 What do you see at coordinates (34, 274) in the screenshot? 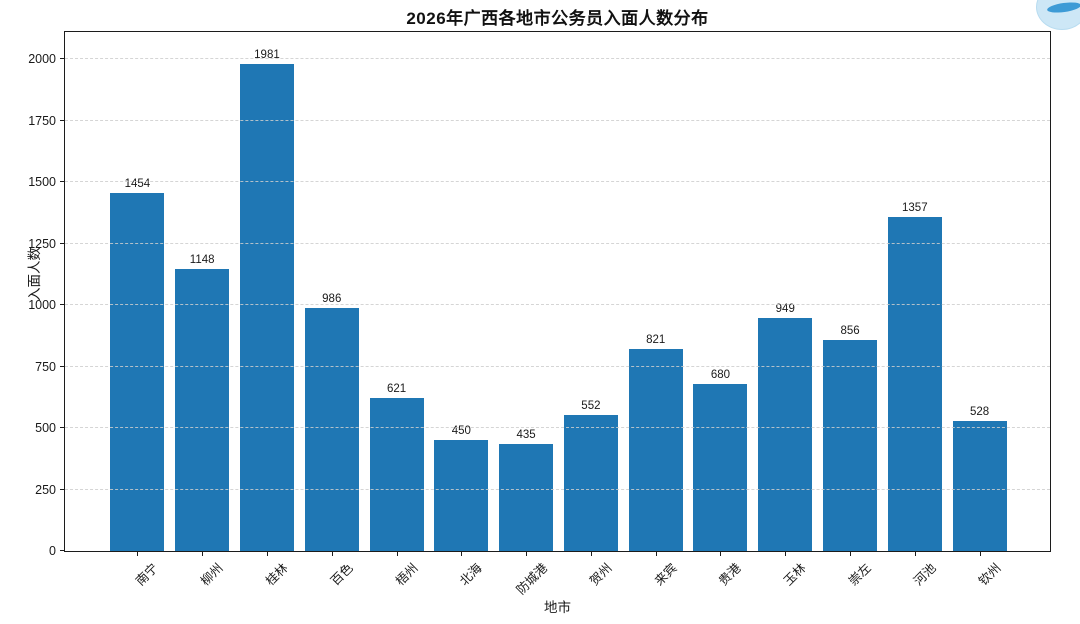
I see `y-axis-title: 入面人数` at bounding box center [34, 274].